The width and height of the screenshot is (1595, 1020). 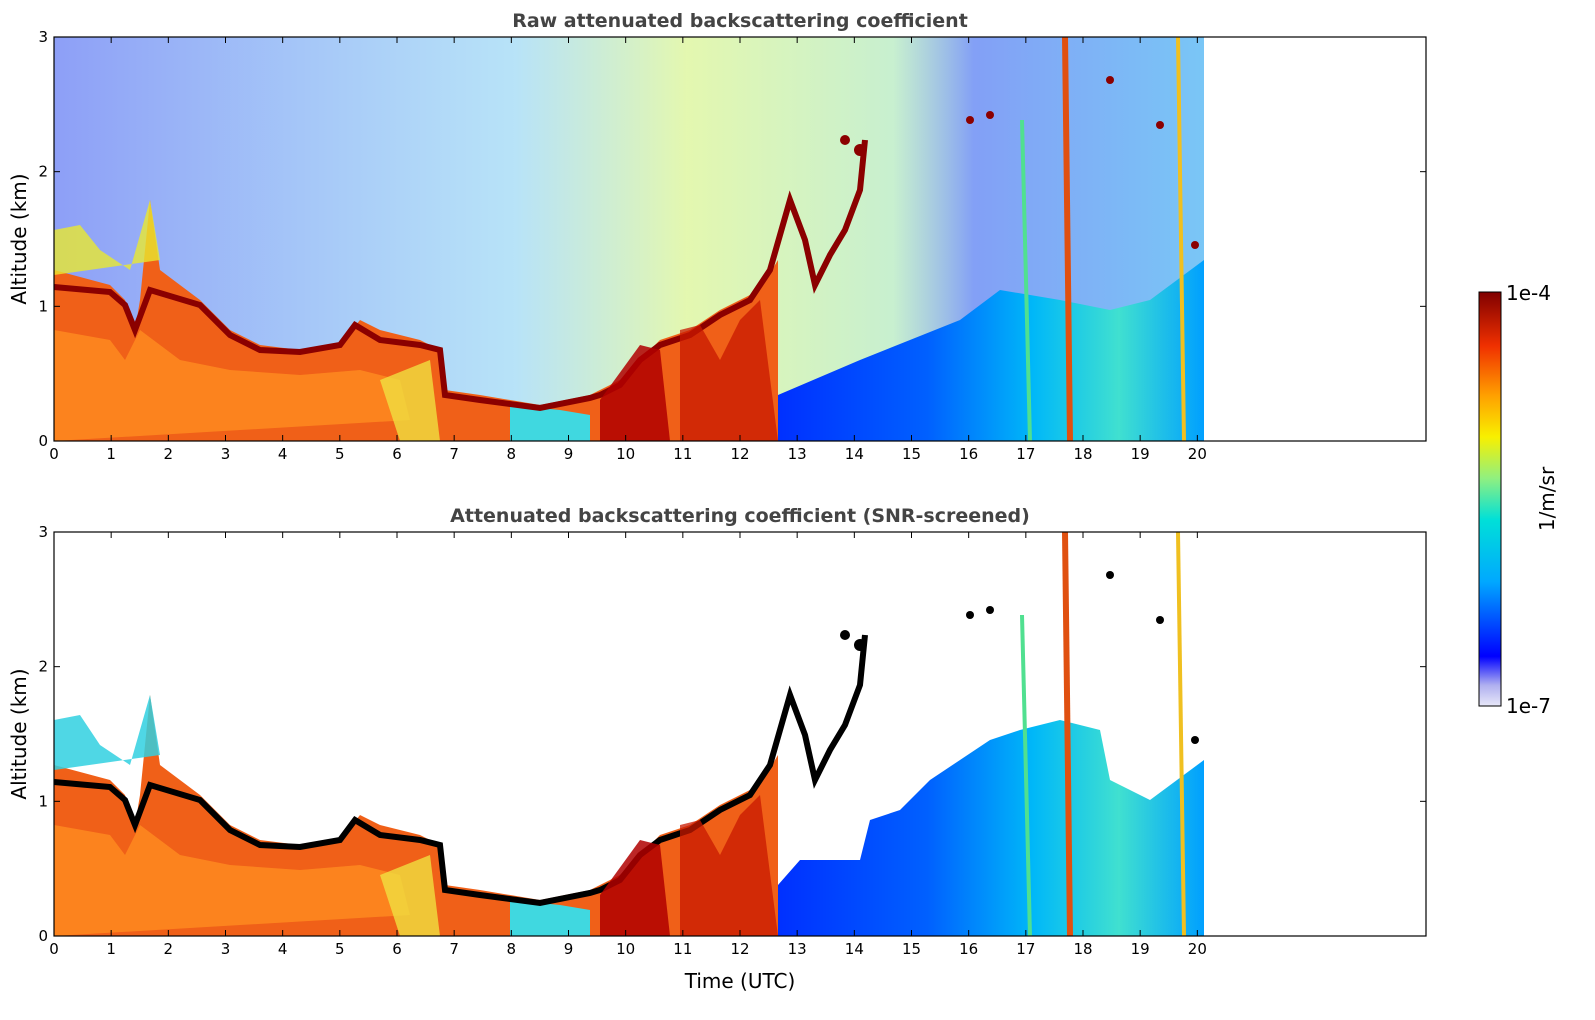 I want to click on bottom-cyan-patch, so click(x=550, y=918).